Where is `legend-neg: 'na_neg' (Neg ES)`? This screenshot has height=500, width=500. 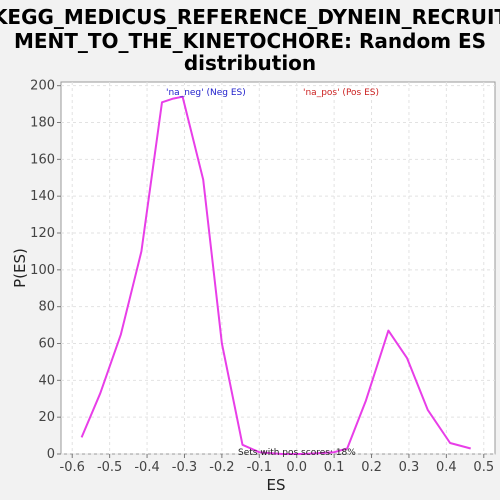
legend-neg: 'na_neg' (Neg ES) is located at coordinates (206, 93).